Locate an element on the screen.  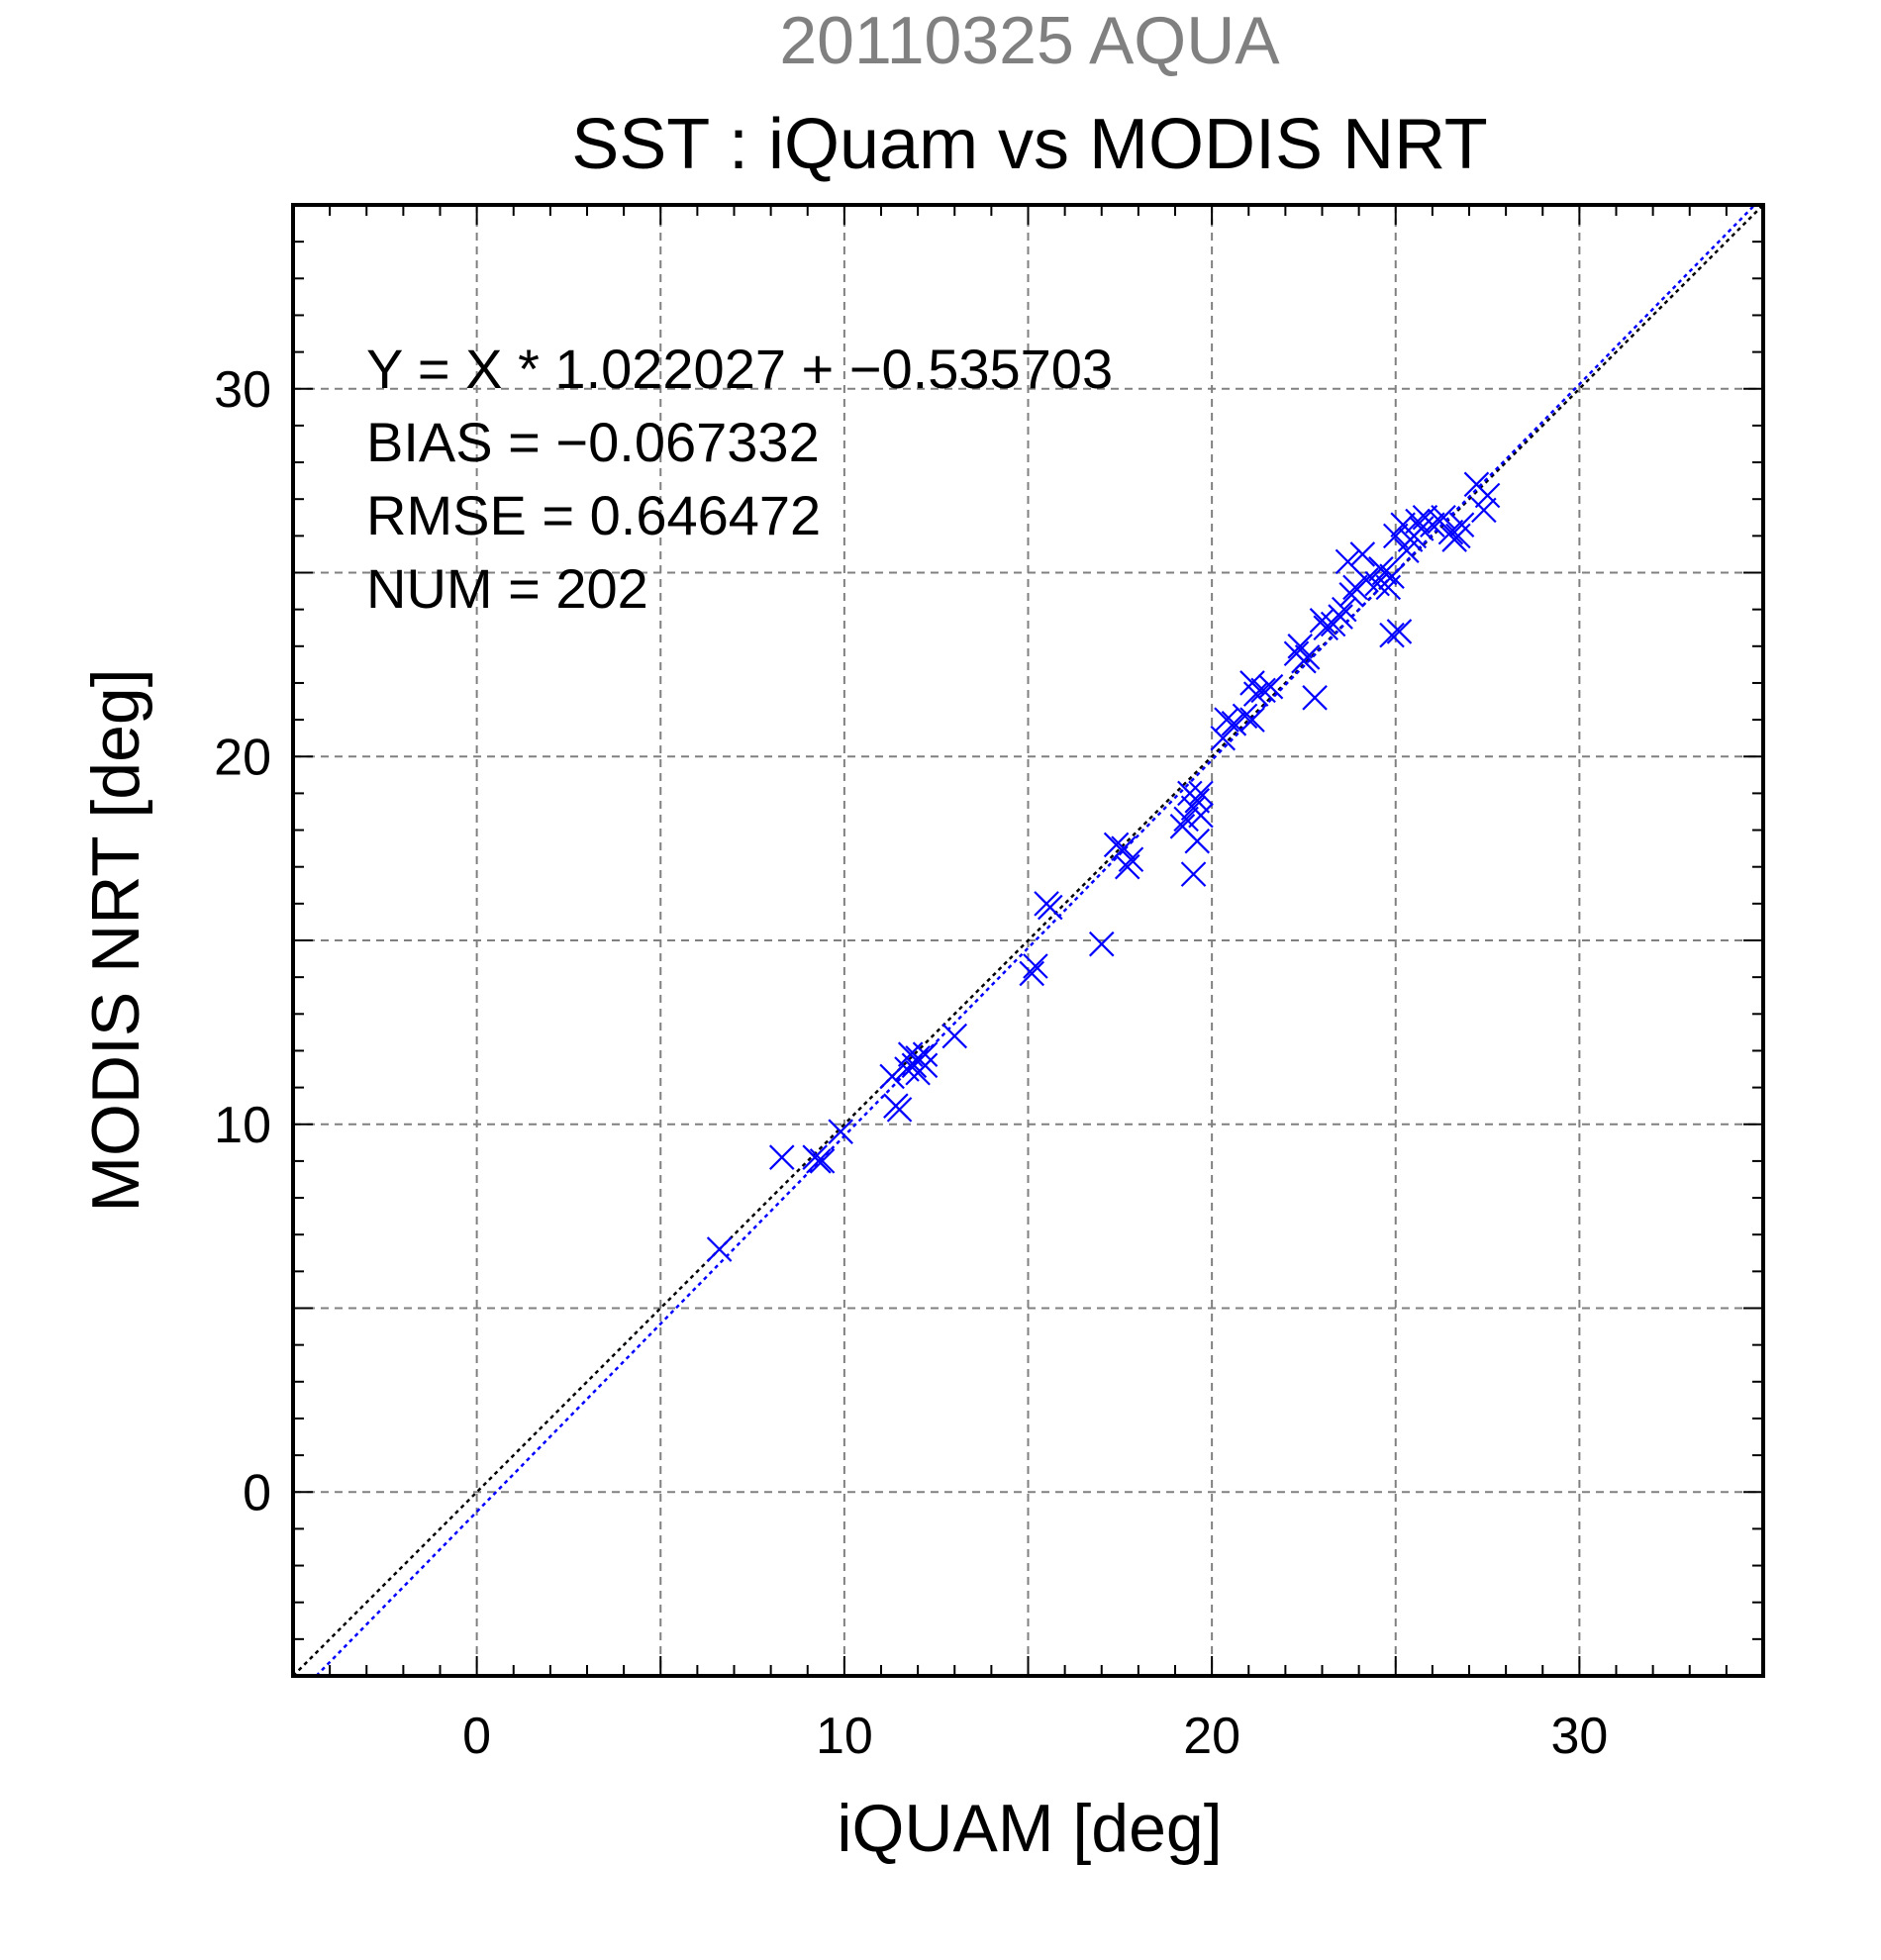
y-tick-label: 30 is located at coordinates (243, 390).